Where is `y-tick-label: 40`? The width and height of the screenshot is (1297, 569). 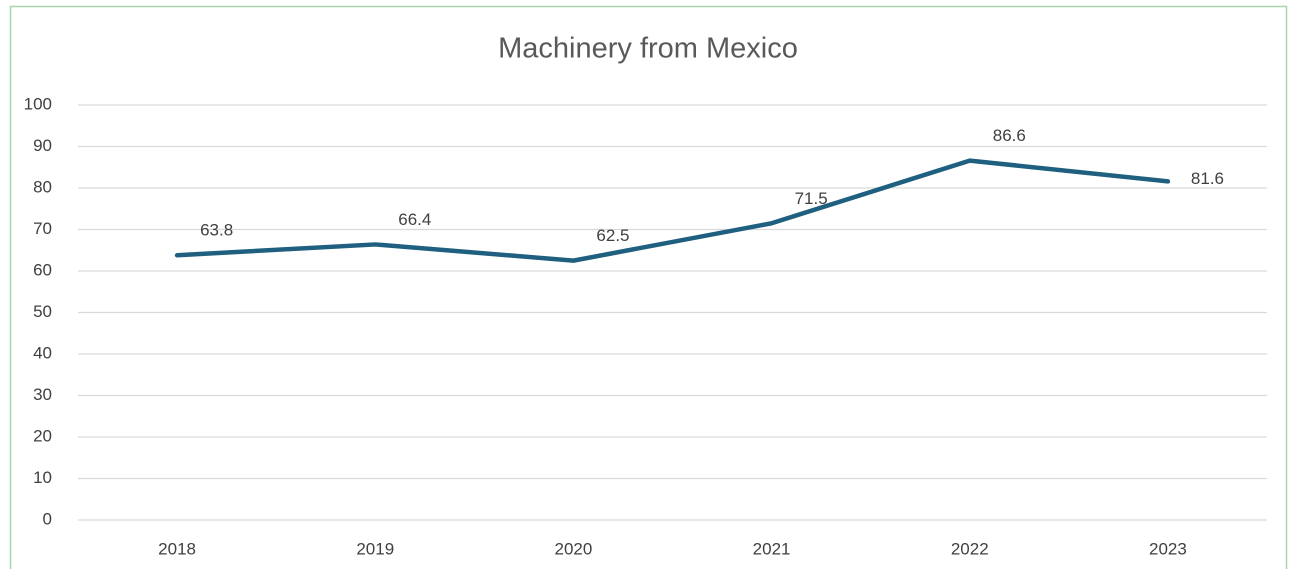 y-tick-label: 40 is located at coordinates (42, 352).